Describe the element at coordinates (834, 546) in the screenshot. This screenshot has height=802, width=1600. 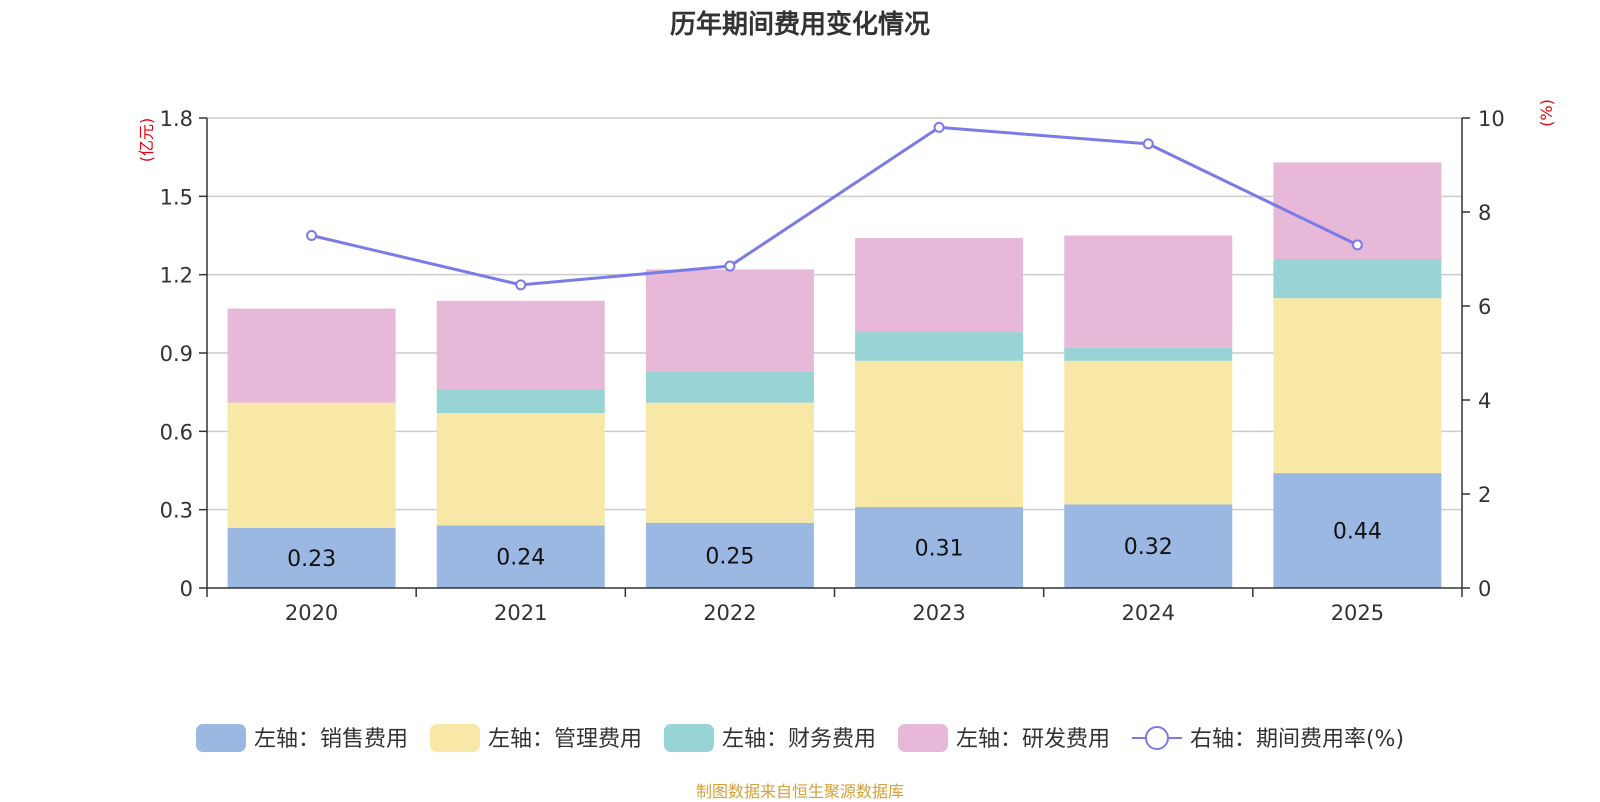
I see `bar-labels: 0.23 0.24 0.25 0.31 0.32 0.44` at that location.